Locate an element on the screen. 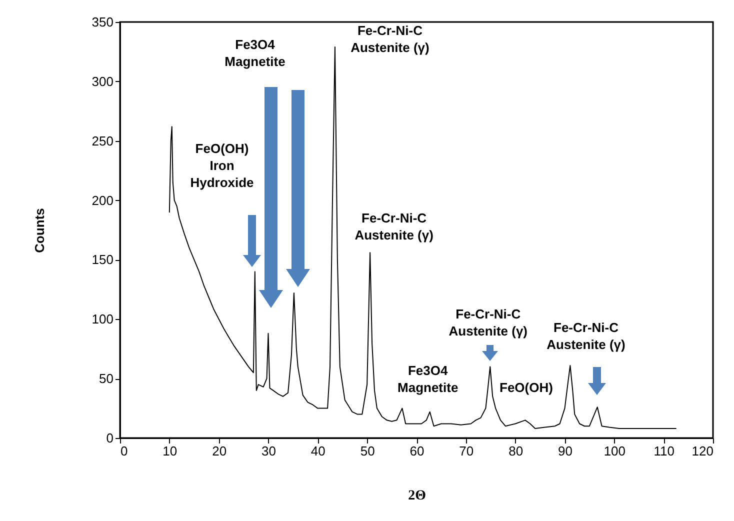 The height and width of the screenshot is (521, 734). y-tick-label: 0 is located at coordinates (110, 438).